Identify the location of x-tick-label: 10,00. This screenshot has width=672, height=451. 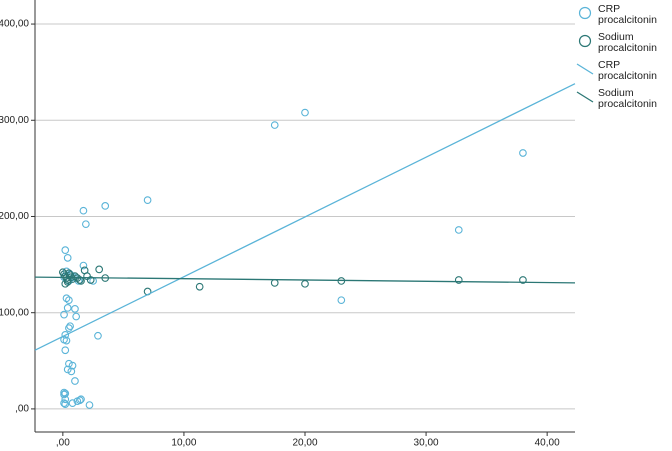
(183, 443).